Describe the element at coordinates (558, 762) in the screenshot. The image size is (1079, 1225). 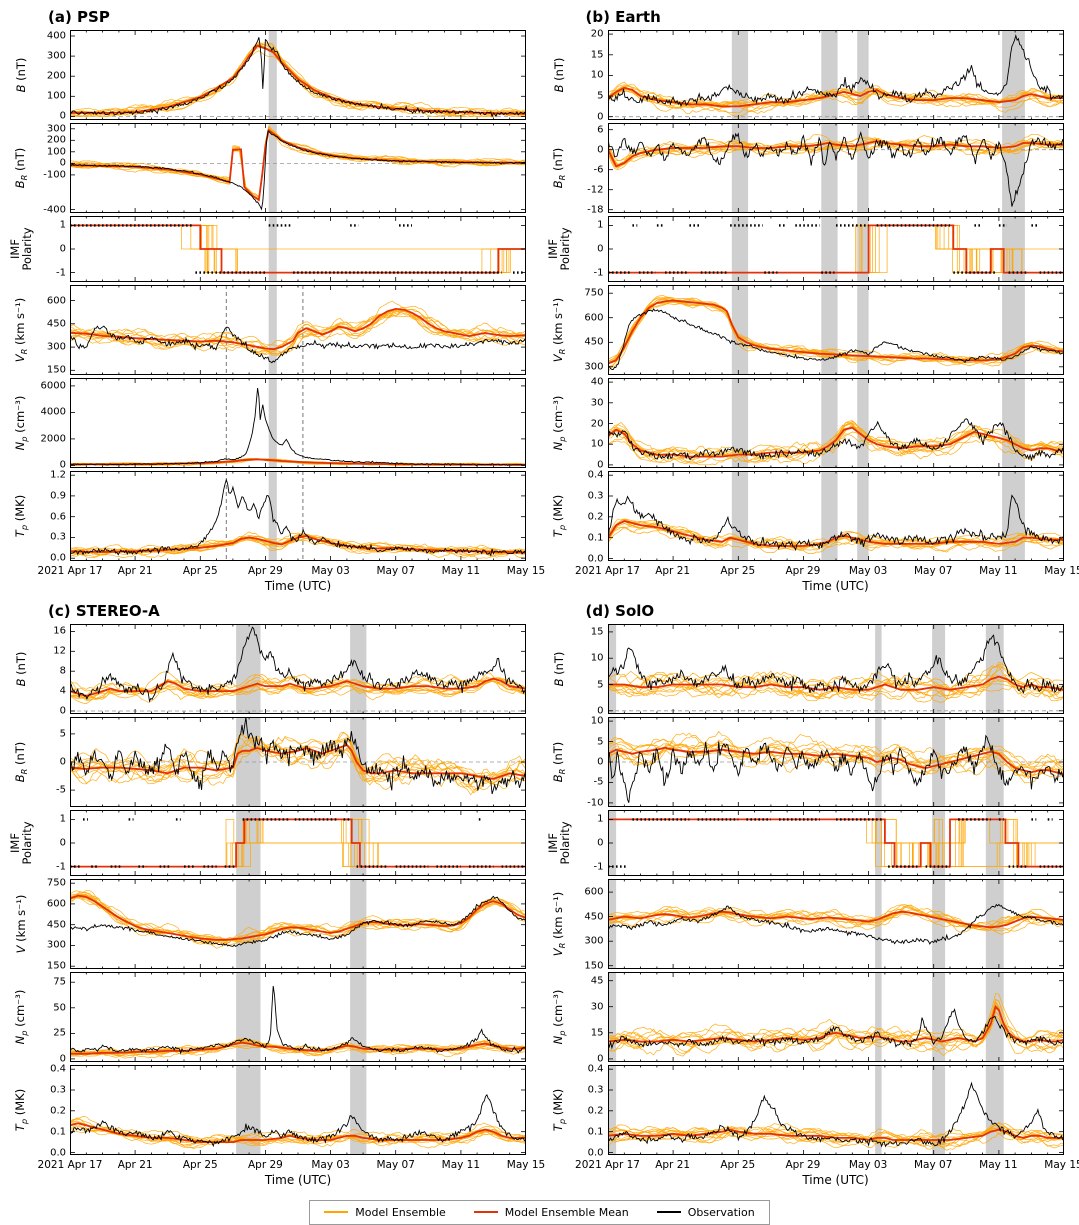
I see `ylabel-text: BR (nT)` at that location.